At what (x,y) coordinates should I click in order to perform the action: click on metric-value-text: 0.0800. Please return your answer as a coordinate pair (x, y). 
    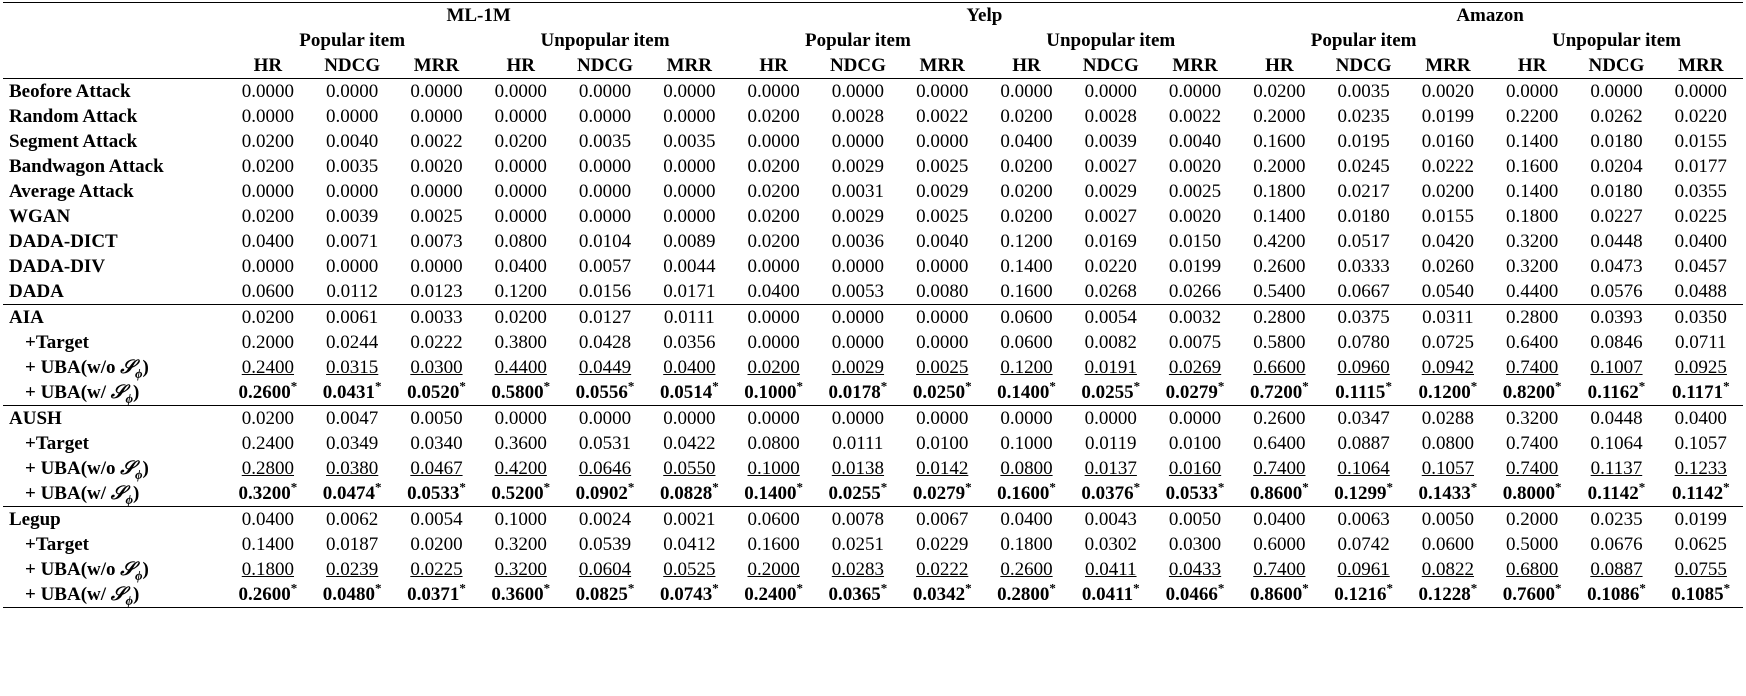
    Looking at the image, I should click on (1026, 468).